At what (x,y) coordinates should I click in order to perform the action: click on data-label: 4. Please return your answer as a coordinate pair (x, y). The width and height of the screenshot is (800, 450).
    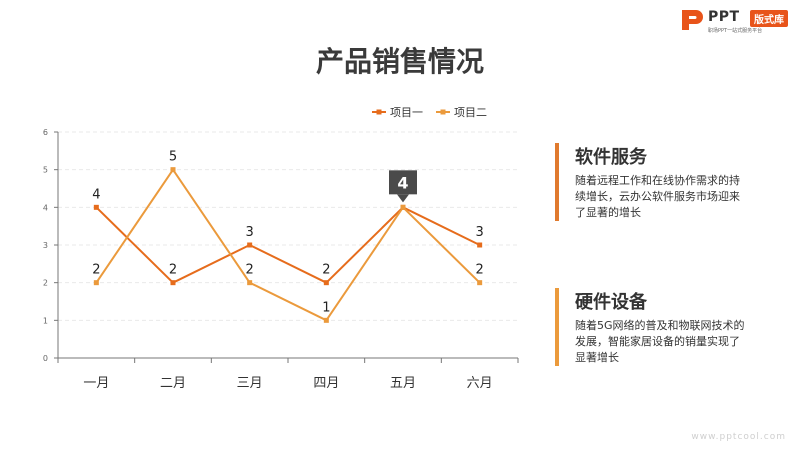
    Looking at the image, I should click on (96, 194).